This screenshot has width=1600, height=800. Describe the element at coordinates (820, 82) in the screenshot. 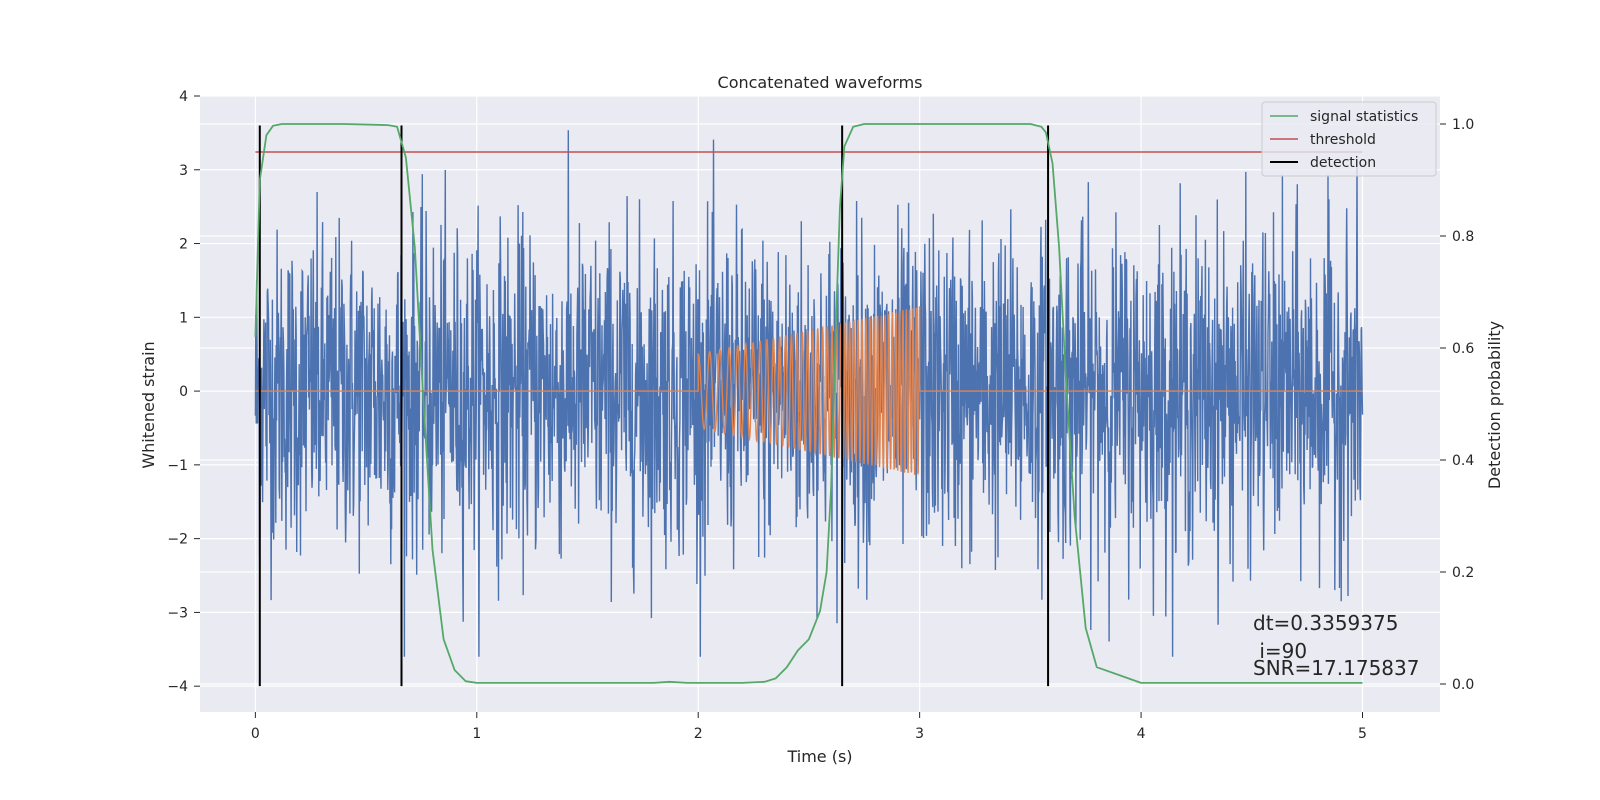

I see `chart-title: Concatenated waveforms` at that location.